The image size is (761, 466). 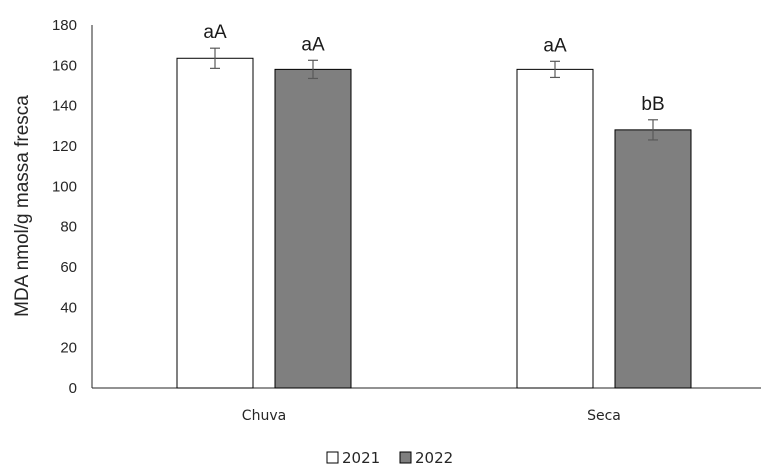 I want to click on y-tick-label: 40, so click(x=68, y=307).